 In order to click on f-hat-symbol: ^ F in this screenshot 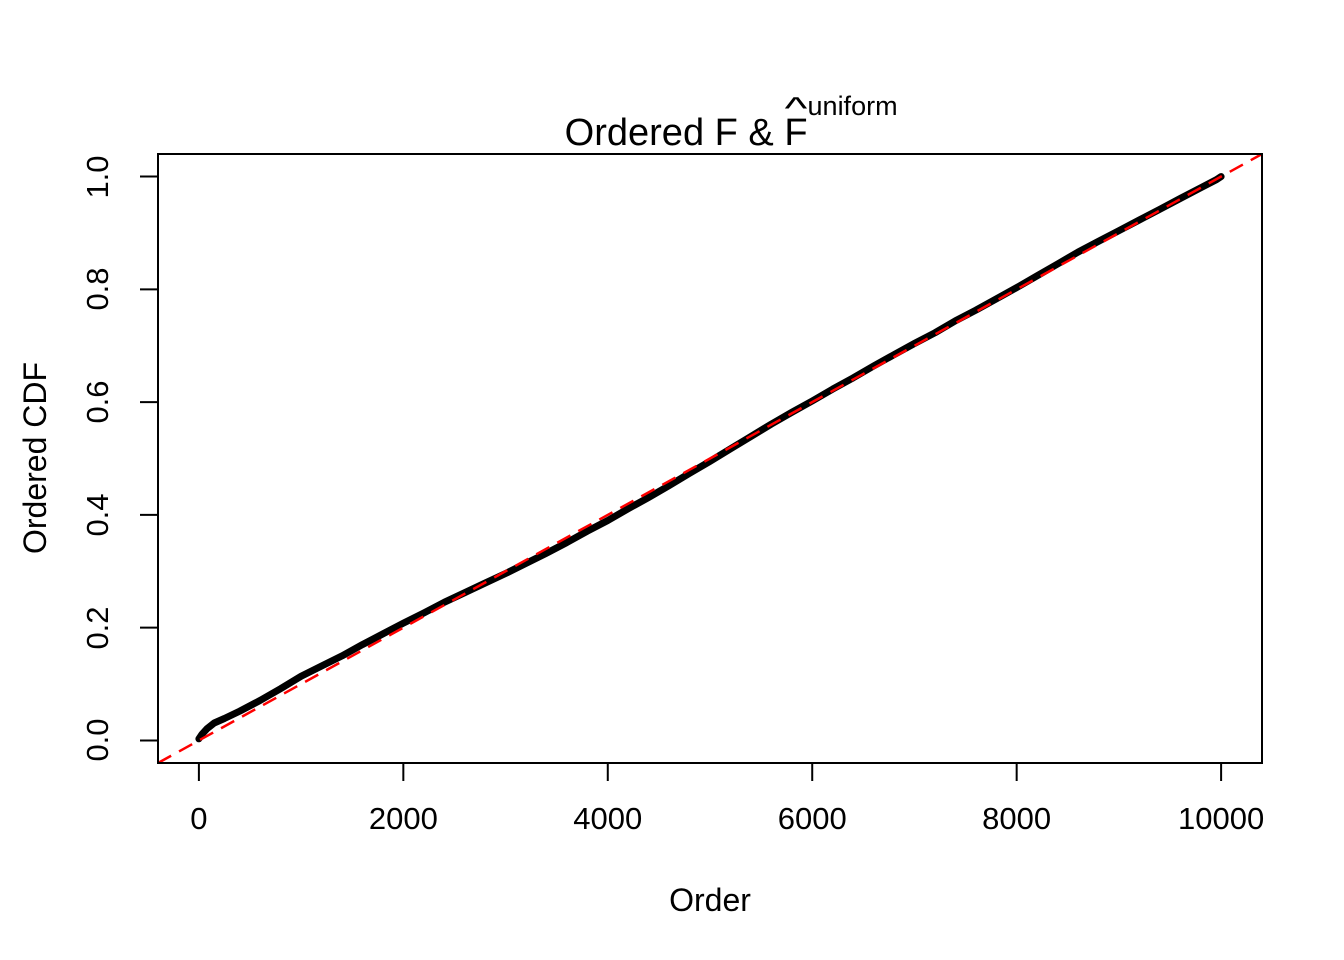, I will do `click(796, 123)`.